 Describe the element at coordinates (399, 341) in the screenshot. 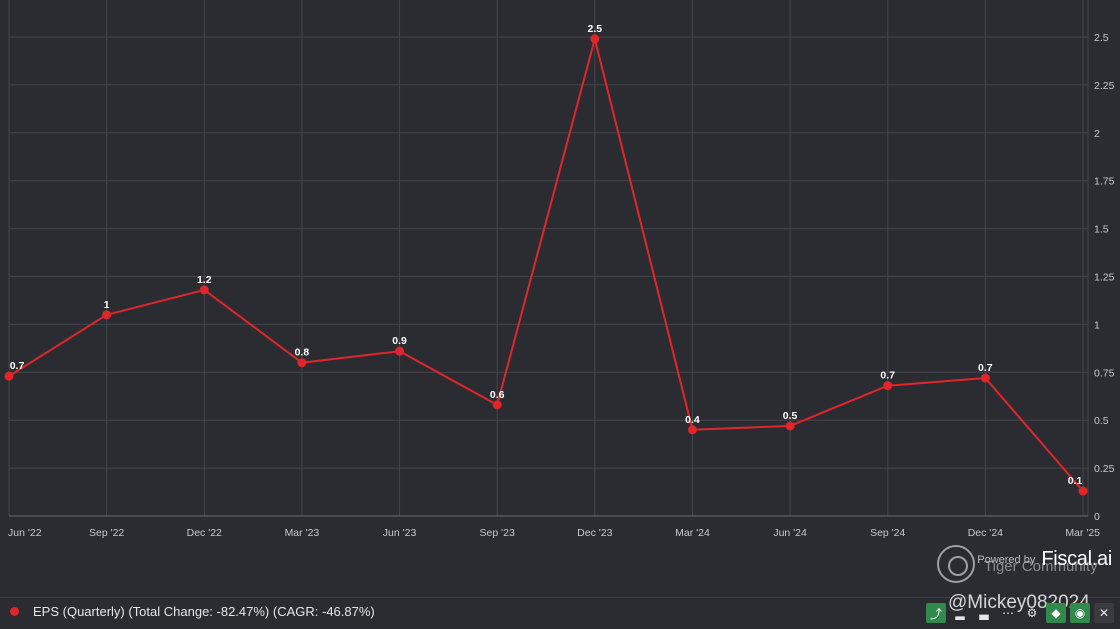

I see `data-label: 0.9` at that location.